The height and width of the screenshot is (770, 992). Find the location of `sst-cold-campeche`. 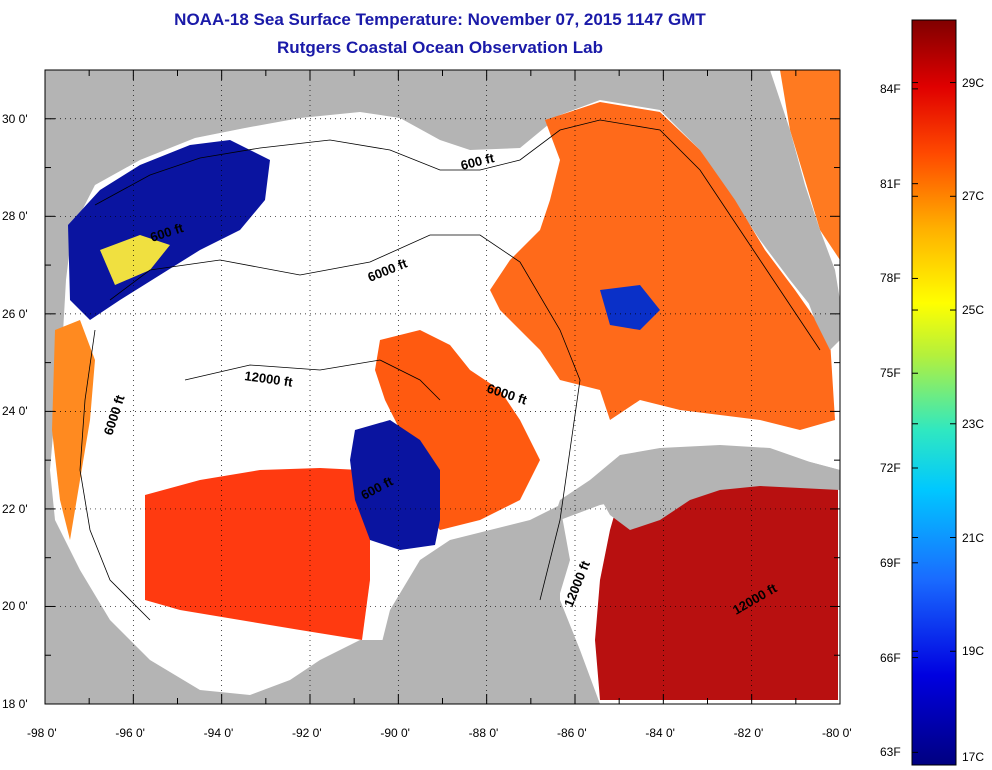

sst-cold-campeche is located at coordinates (395, 485).